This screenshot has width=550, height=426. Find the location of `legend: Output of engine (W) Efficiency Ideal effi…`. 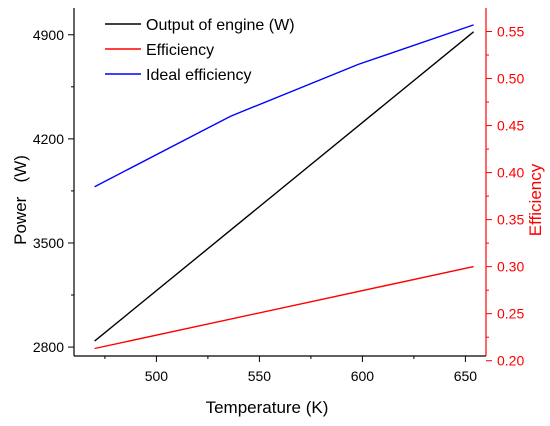

legend: Output of engine (W) Efficiency Ideal effi… is located at coordinates (200, 50).